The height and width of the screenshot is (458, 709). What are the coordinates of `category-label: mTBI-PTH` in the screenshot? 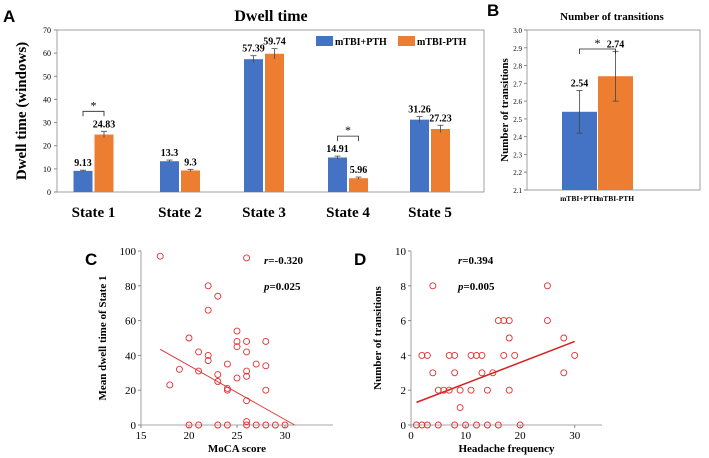 It's located at (615, 198).